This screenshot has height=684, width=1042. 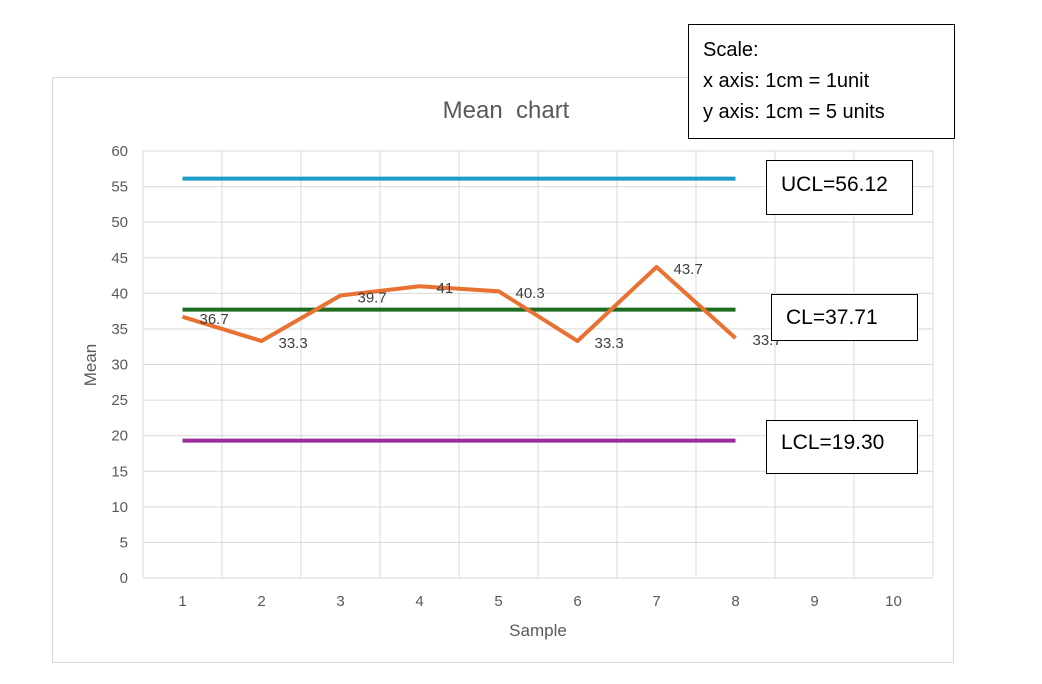 I want to click on ucl-text: UCL=56.12, so click(x=834, y=184).